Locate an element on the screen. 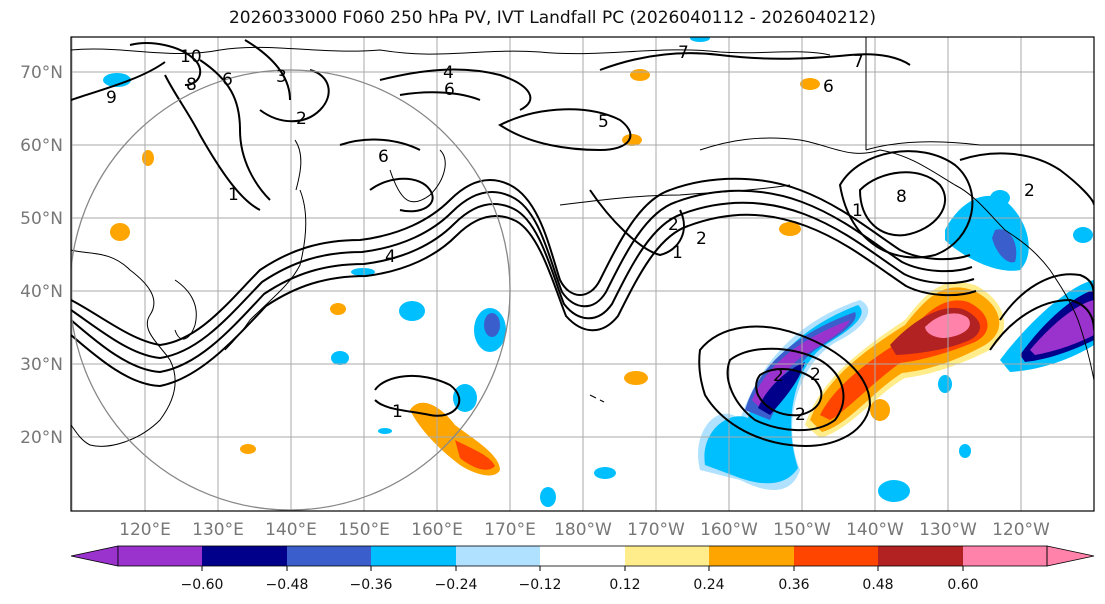 Image resolution: width=1105 pixels, height=604 pixels. colorbar-frame is located at coordinates (582, 556).